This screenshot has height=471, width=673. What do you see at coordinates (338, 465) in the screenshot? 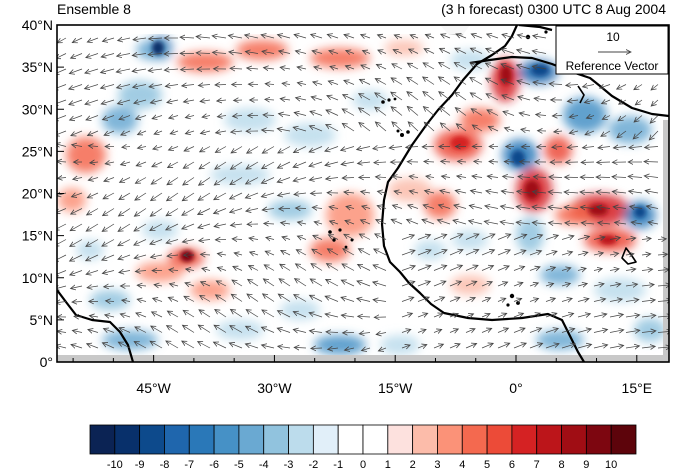
I see `colorbar-label: -1` at bounding box center [338, 465].